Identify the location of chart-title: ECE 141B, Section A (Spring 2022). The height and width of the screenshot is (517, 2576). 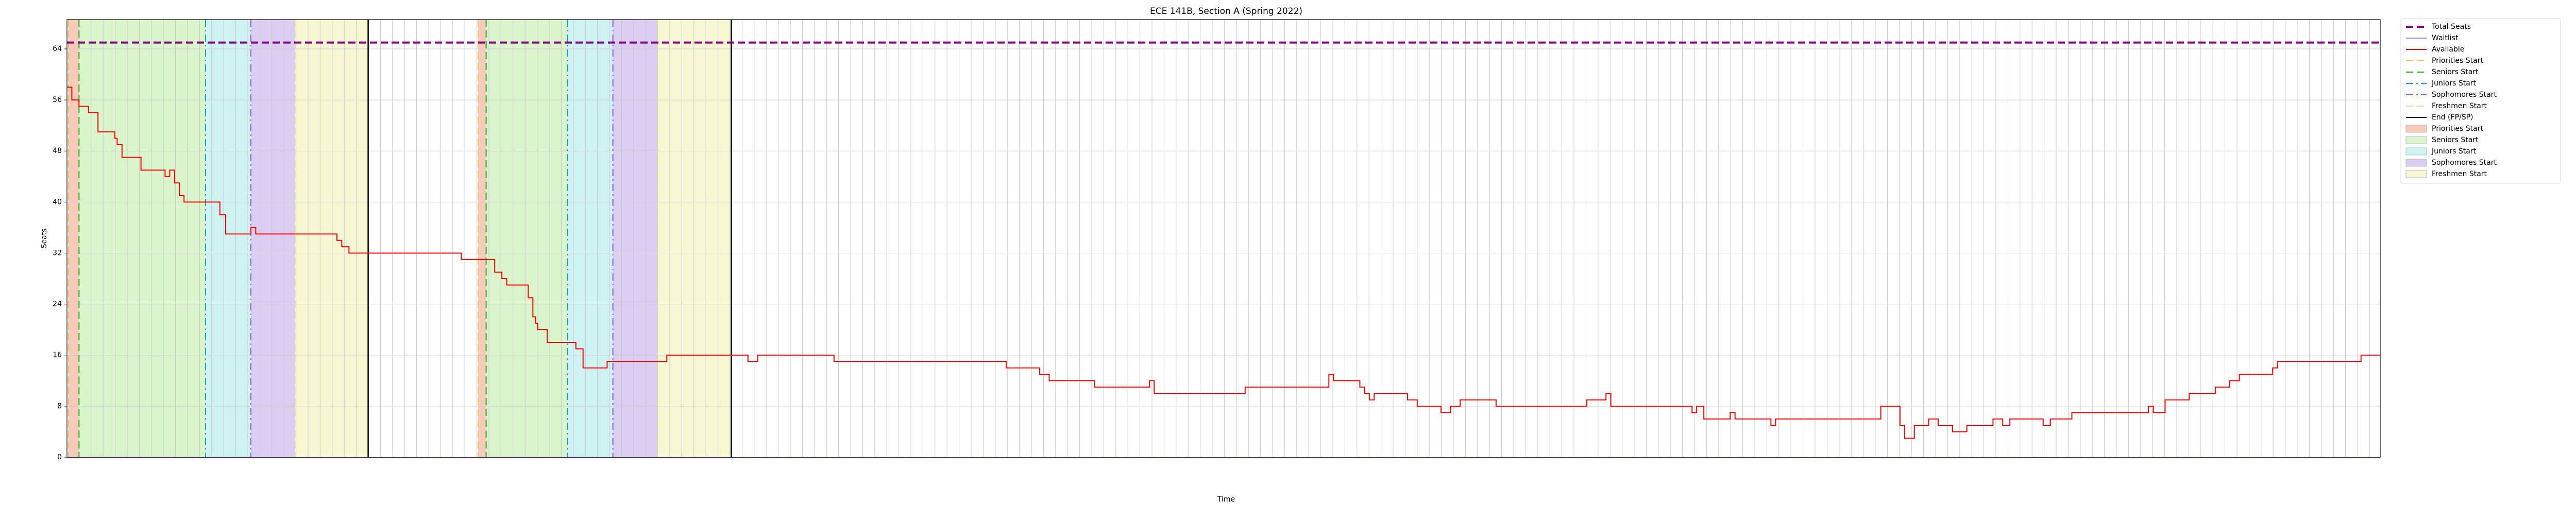
(1226, 11).